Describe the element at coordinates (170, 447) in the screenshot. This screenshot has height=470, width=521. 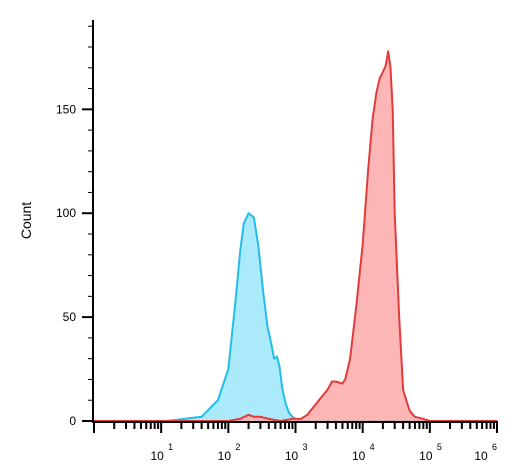
I see `x-tick-exponent: 1` at that location.